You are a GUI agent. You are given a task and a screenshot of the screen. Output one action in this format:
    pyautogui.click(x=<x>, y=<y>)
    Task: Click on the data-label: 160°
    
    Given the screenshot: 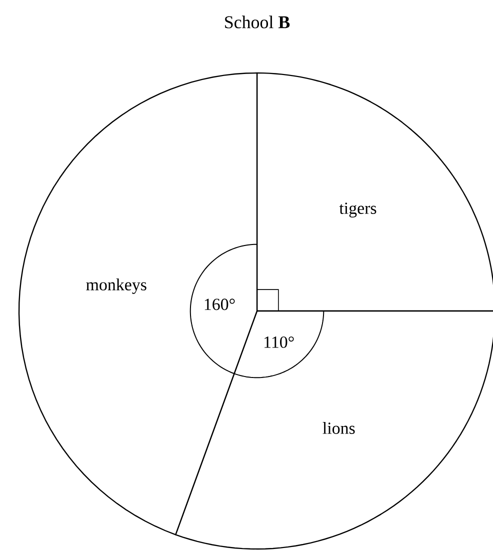 What is the action you would take?
    pyautogui.click(x=219, y=304)
    